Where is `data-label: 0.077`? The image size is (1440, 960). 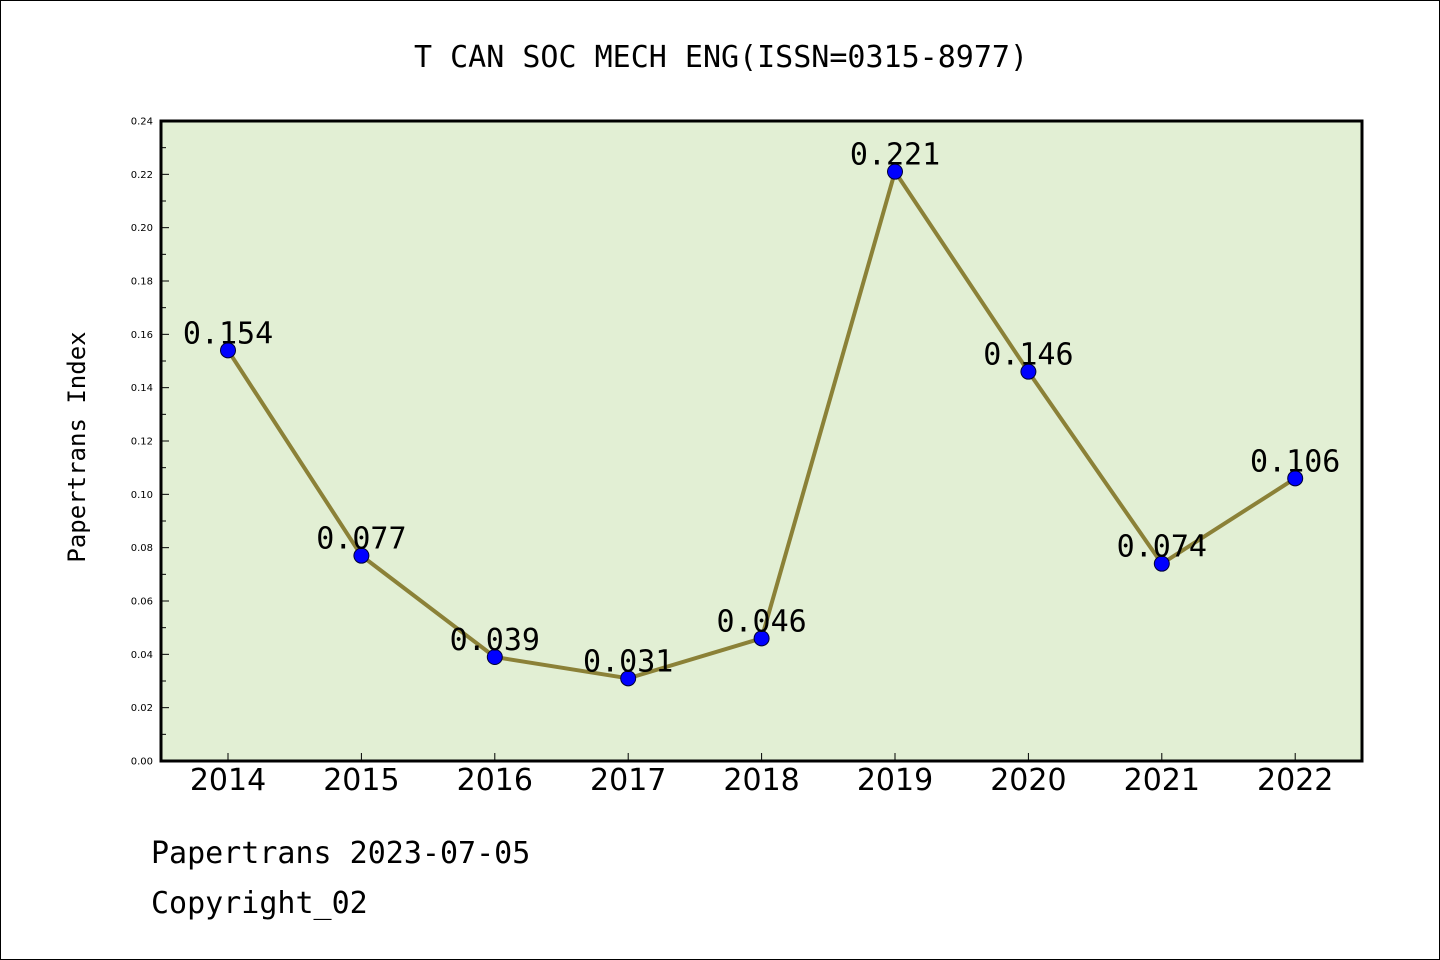 data-label: 0.077 is located at coordinates (361, 539).